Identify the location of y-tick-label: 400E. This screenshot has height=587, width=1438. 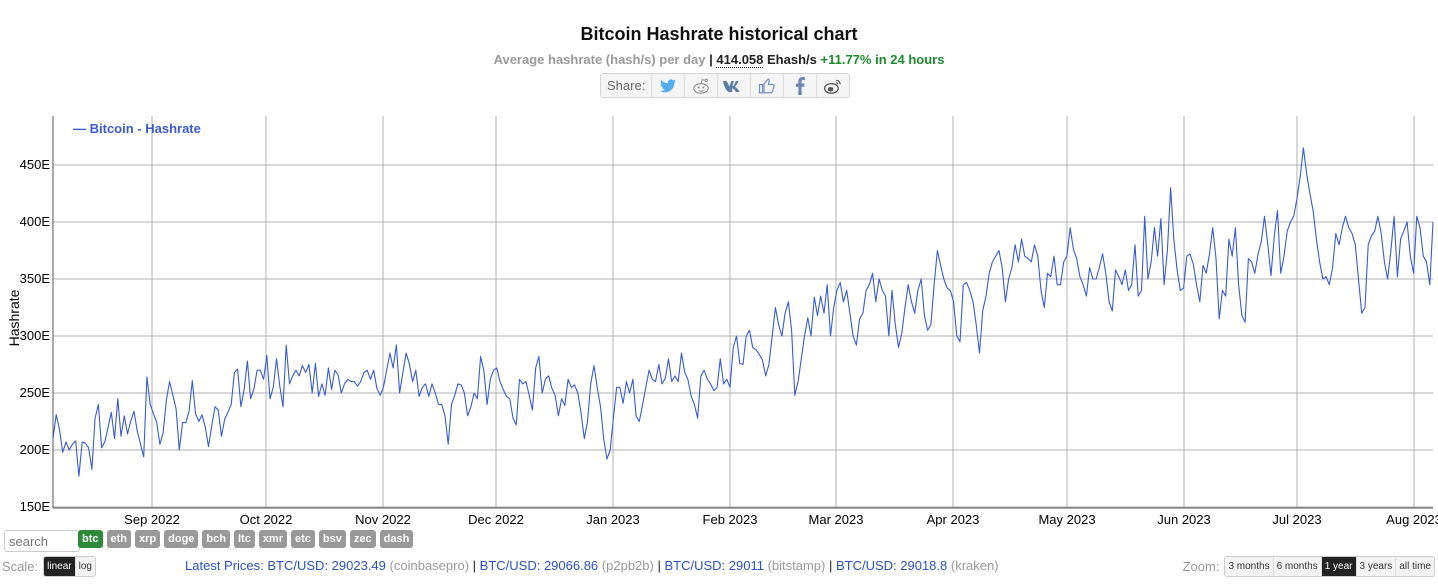
(34, 221).